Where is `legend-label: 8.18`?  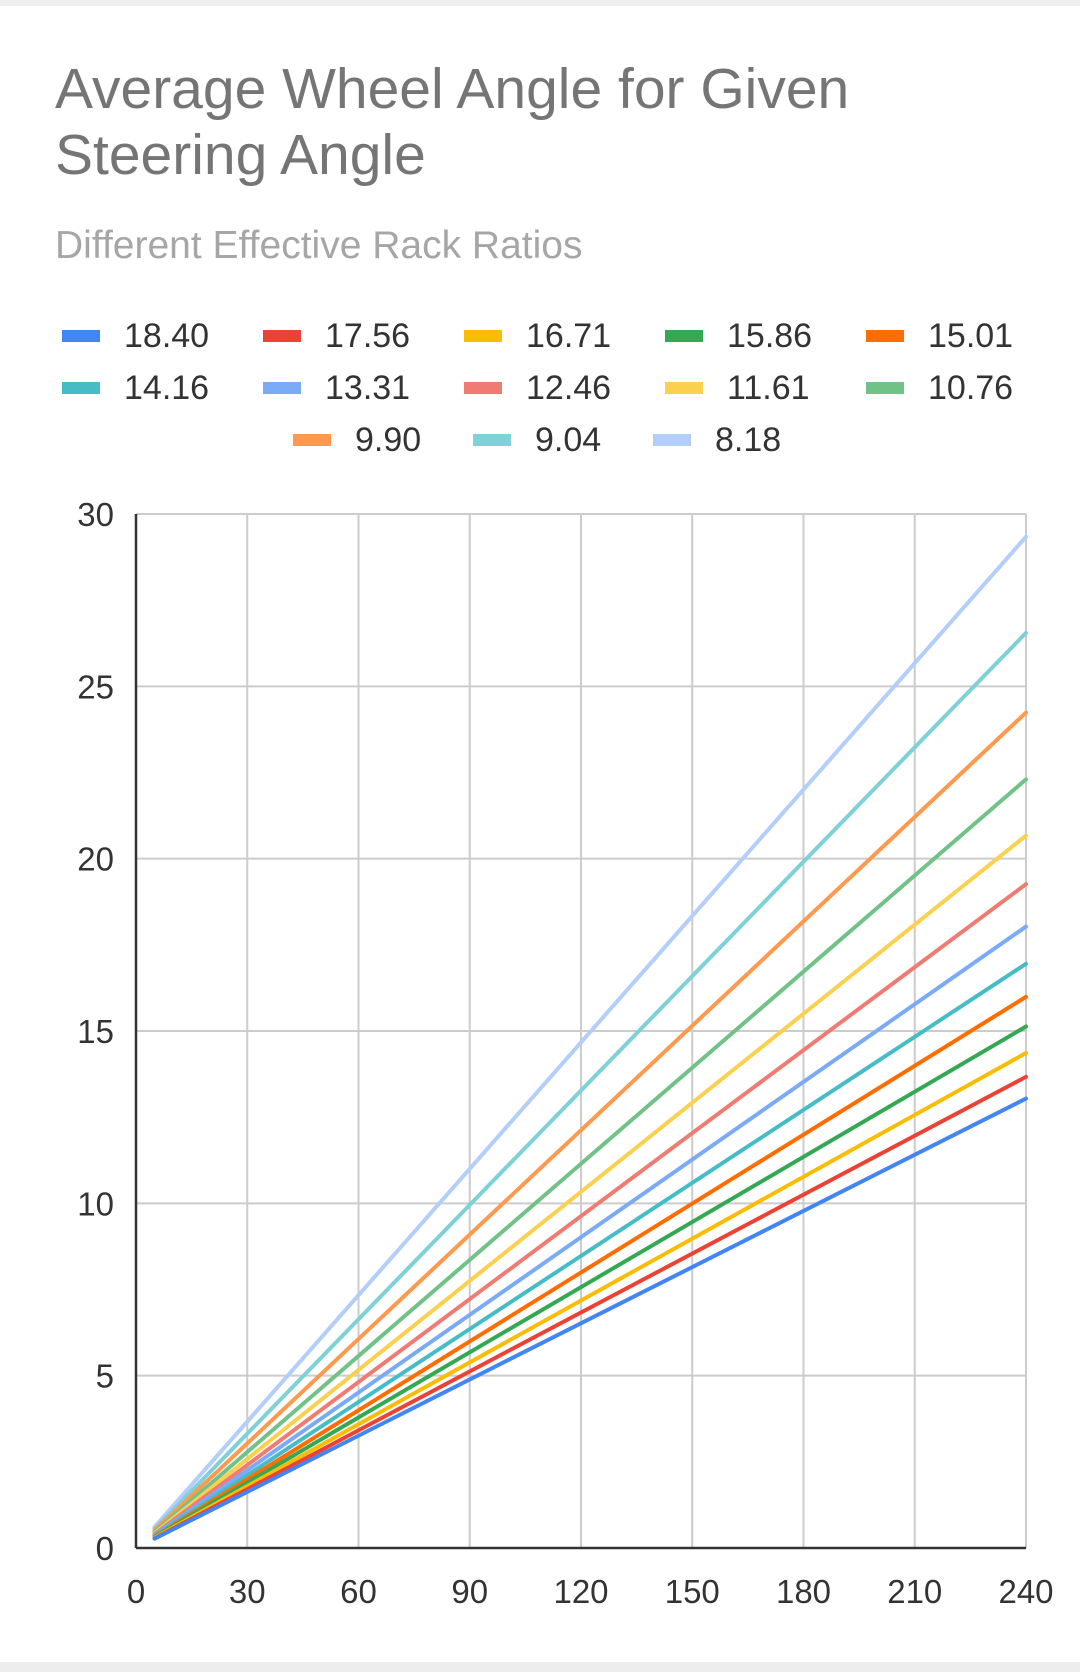
legend-label: 8.18 is located at coordinates (748, 439).